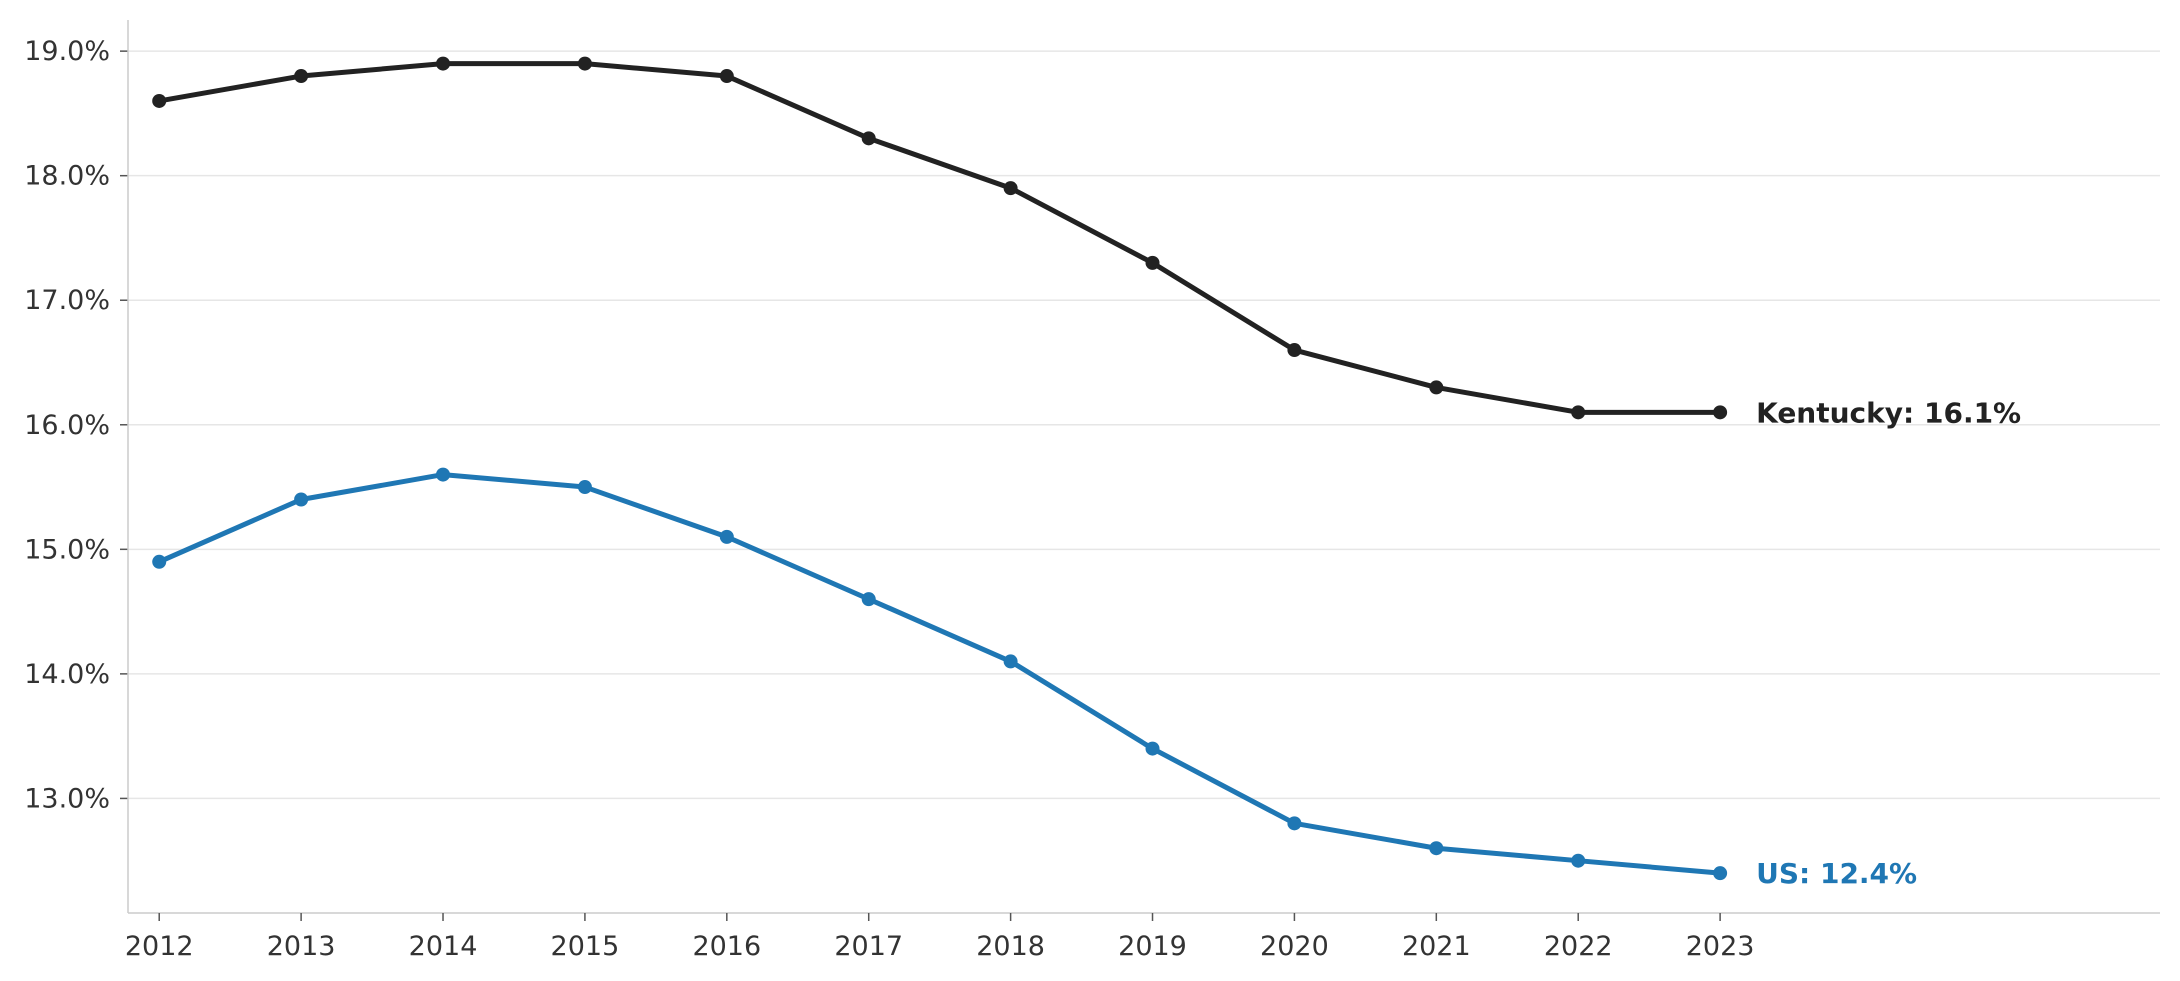 The image size is (2180, 981). What do you see at coordinates (159, 946) in the screenshot?
I see `x-tick-label: 2012` at bounding box center [159, 946].